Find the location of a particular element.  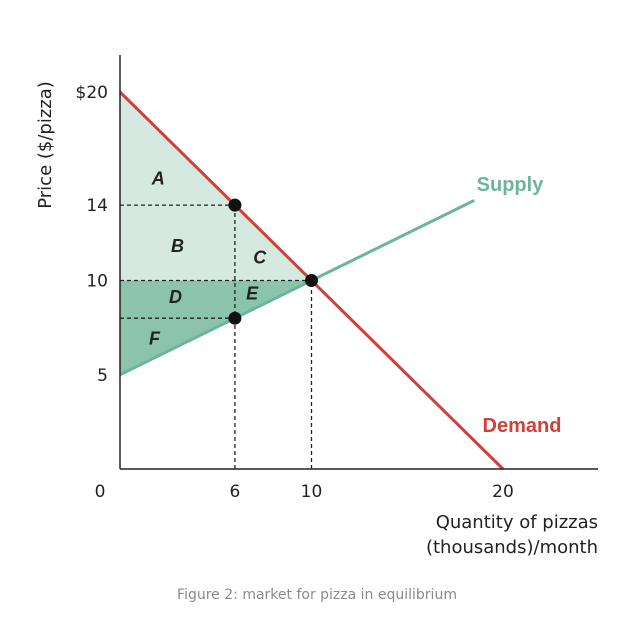

region-label-d: D is located at coordinates (175, 297).